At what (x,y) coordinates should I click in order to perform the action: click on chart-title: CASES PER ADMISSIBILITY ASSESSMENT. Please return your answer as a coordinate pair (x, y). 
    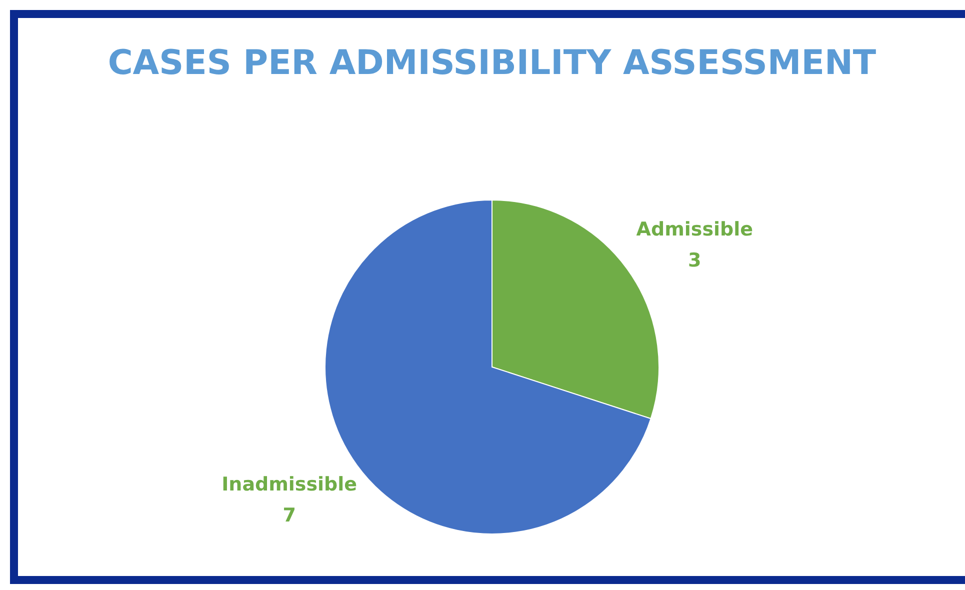
    Looking at the image, I should click on (492, 63).